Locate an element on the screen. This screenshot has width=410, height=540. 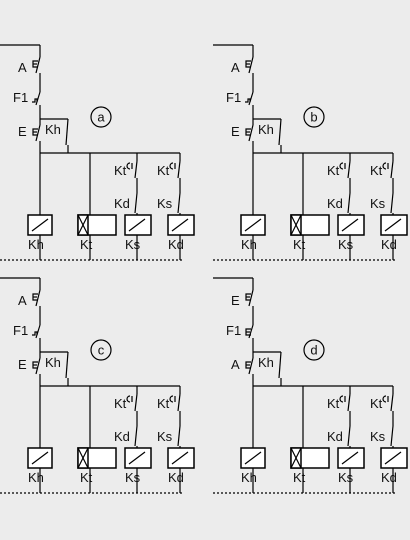
switch-label-3: A is located at coordinates (235, 364).